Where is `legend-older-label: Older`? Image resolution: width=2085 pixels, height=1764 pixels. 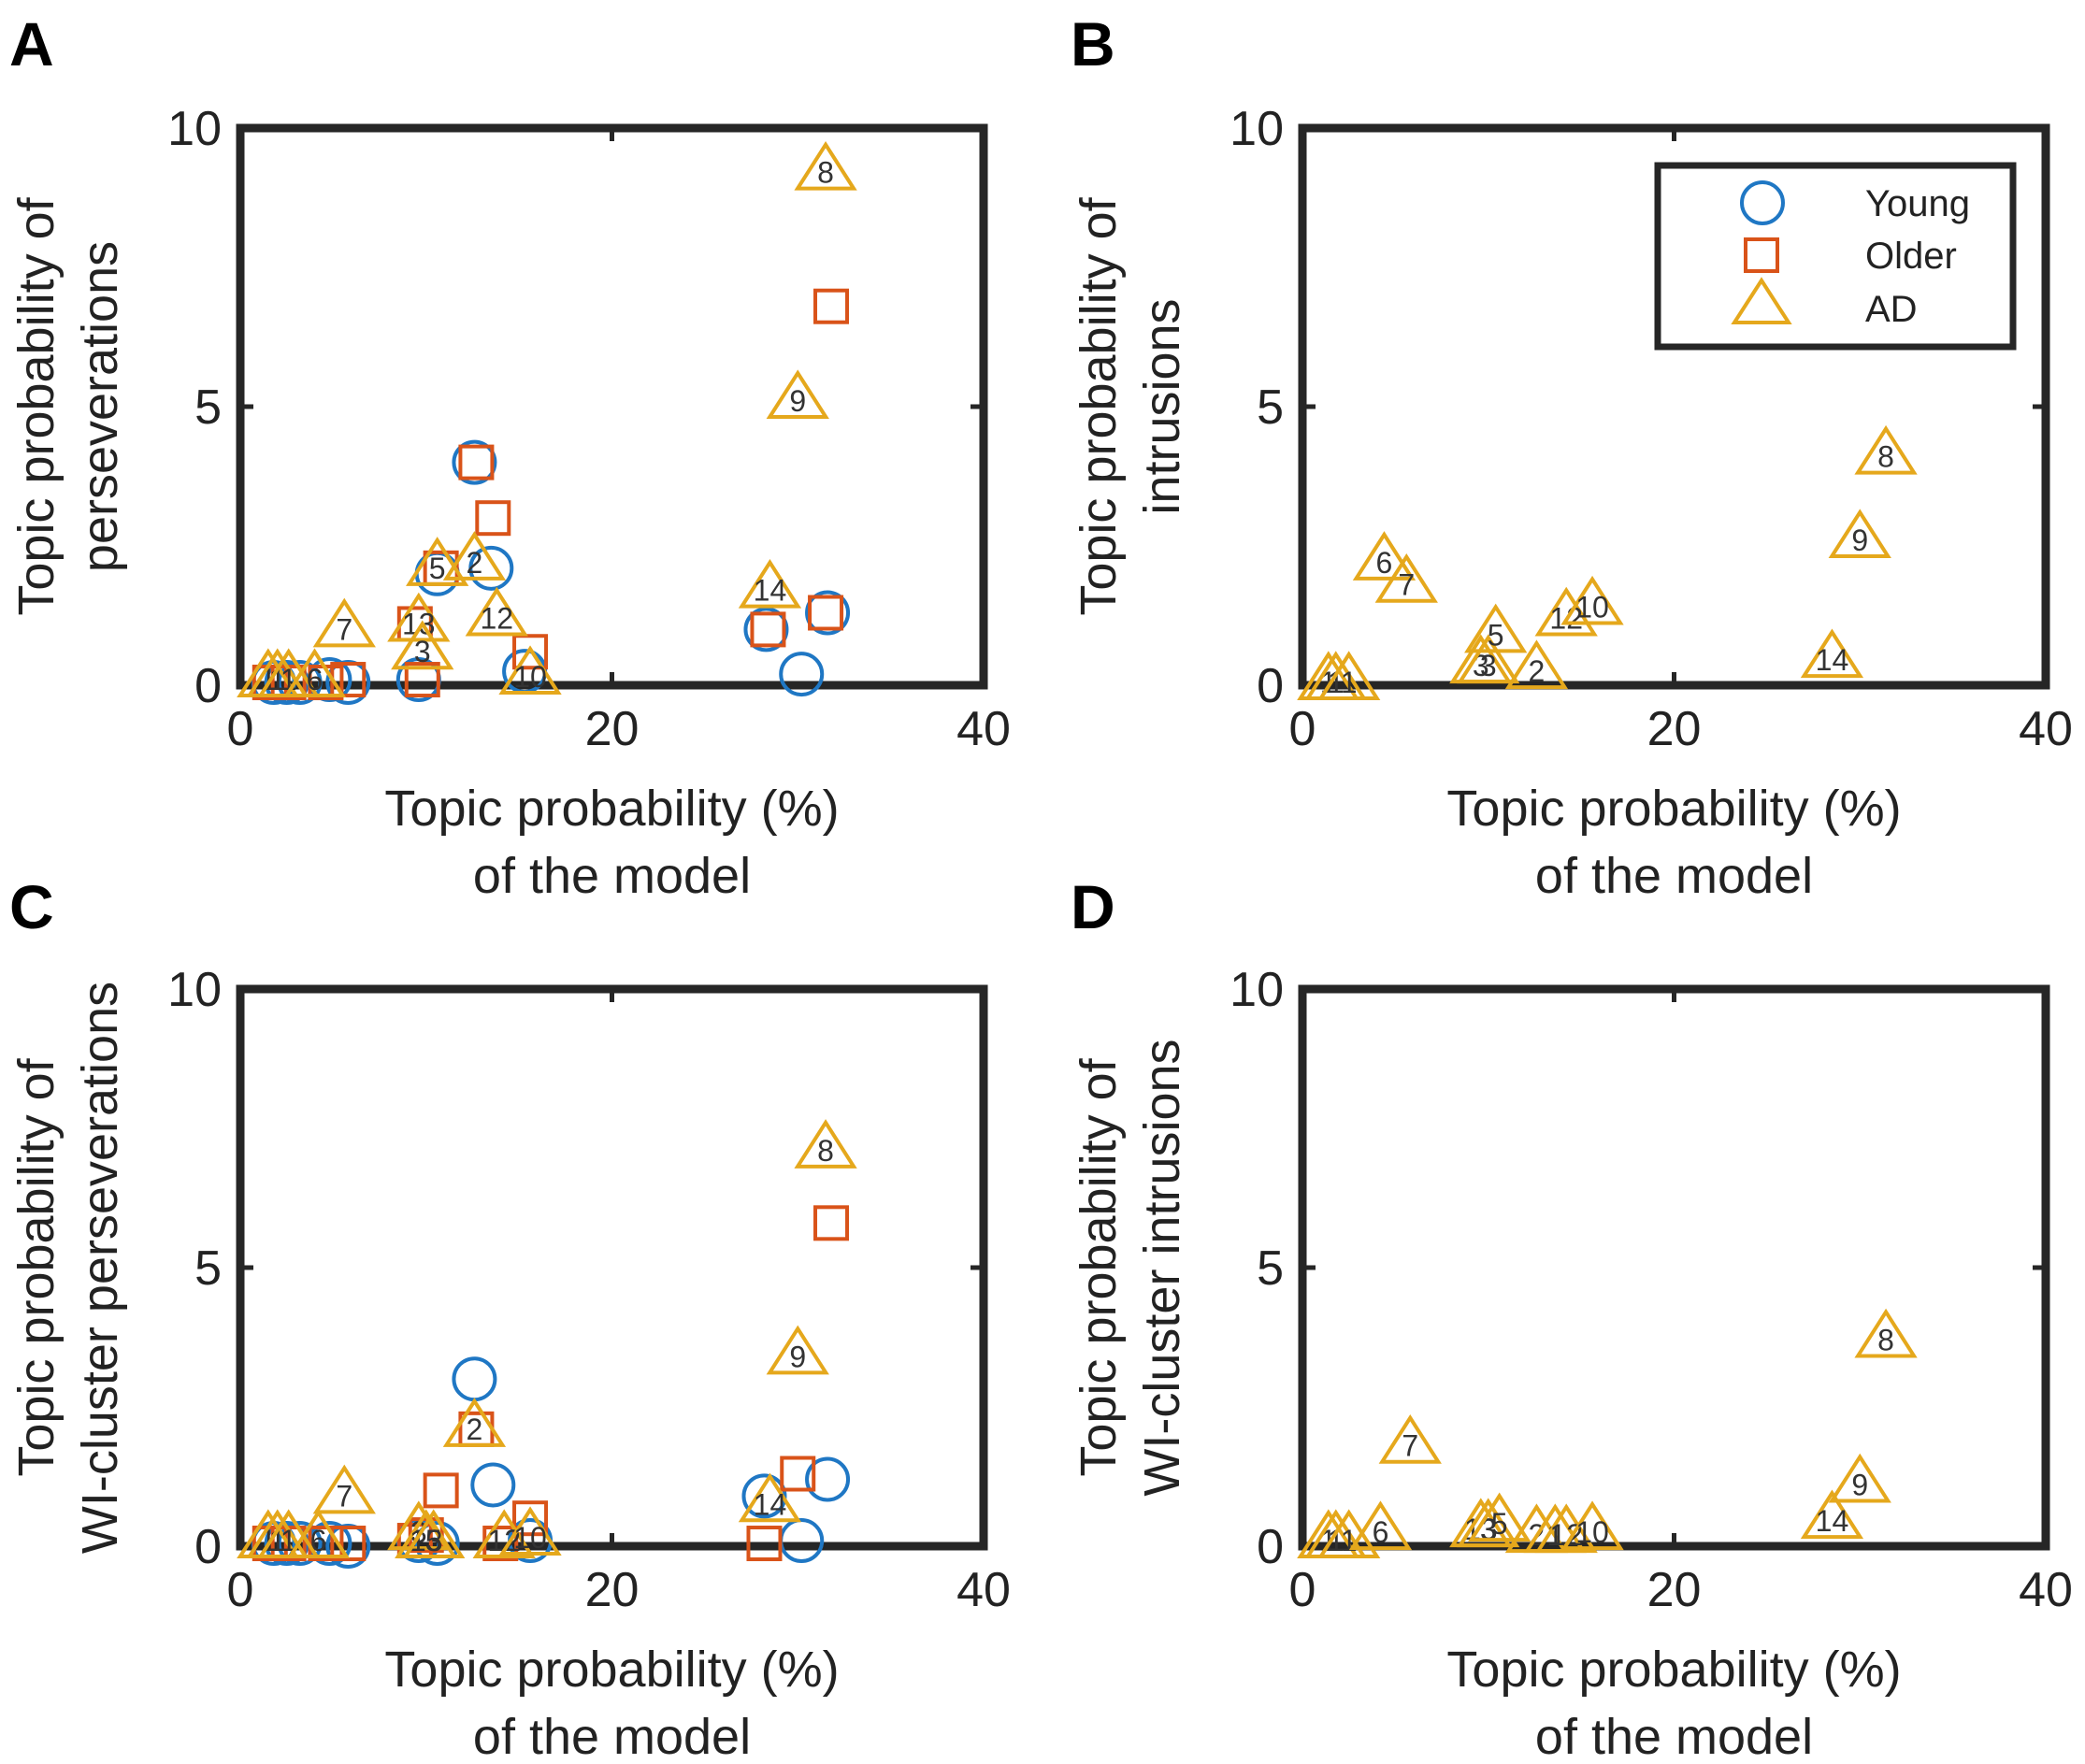
legend-older-label: Older is located at coordinates (1911, 256).